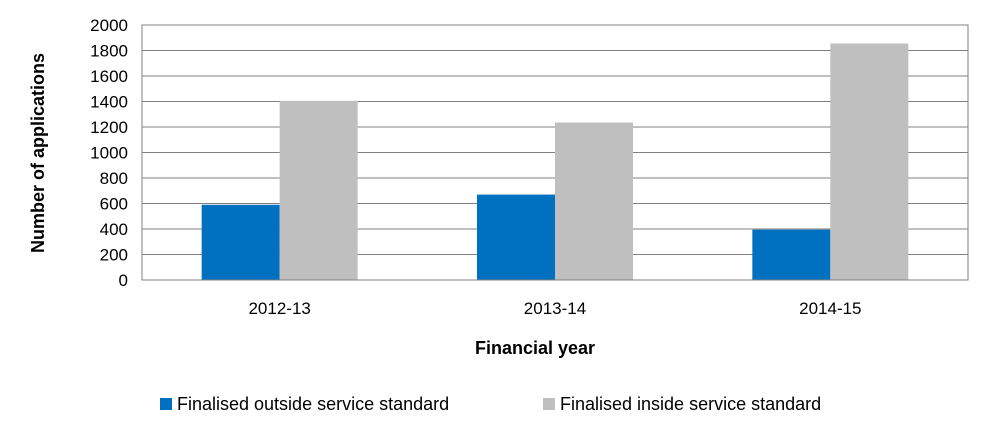  I want to click on y-axis-title: Number of applications, so click(38, 153).